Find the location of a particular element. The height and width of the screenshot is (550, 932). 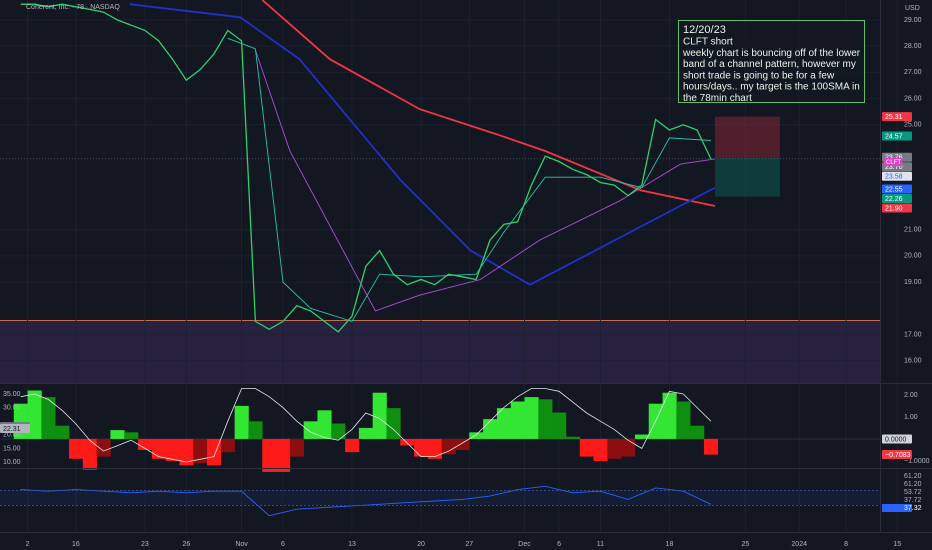

indicator-label: 37.72 is located at coordinates (913, 500).